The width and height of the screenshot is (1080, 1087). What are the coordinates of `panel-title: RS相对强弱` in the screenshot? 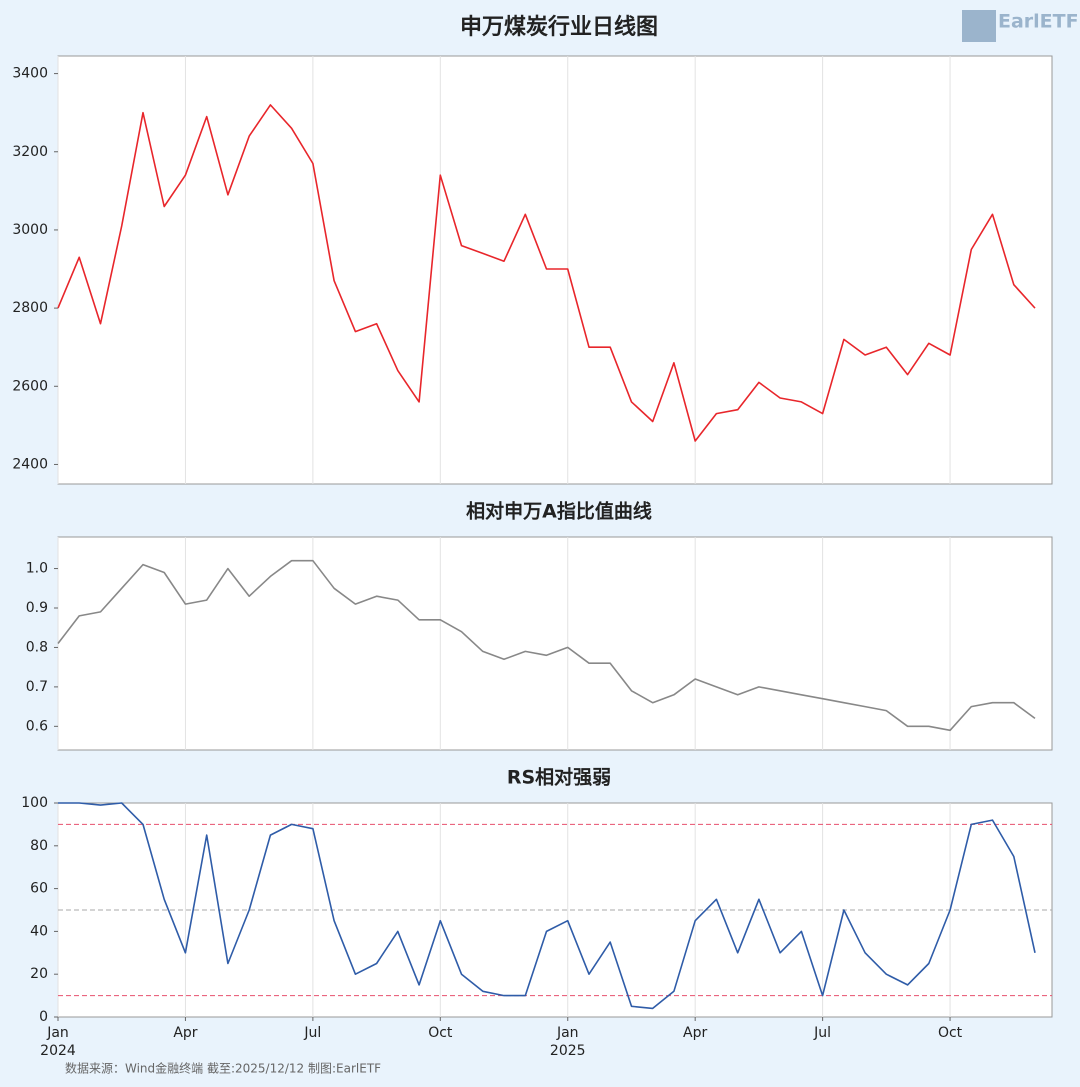 It's located at (559, 777).